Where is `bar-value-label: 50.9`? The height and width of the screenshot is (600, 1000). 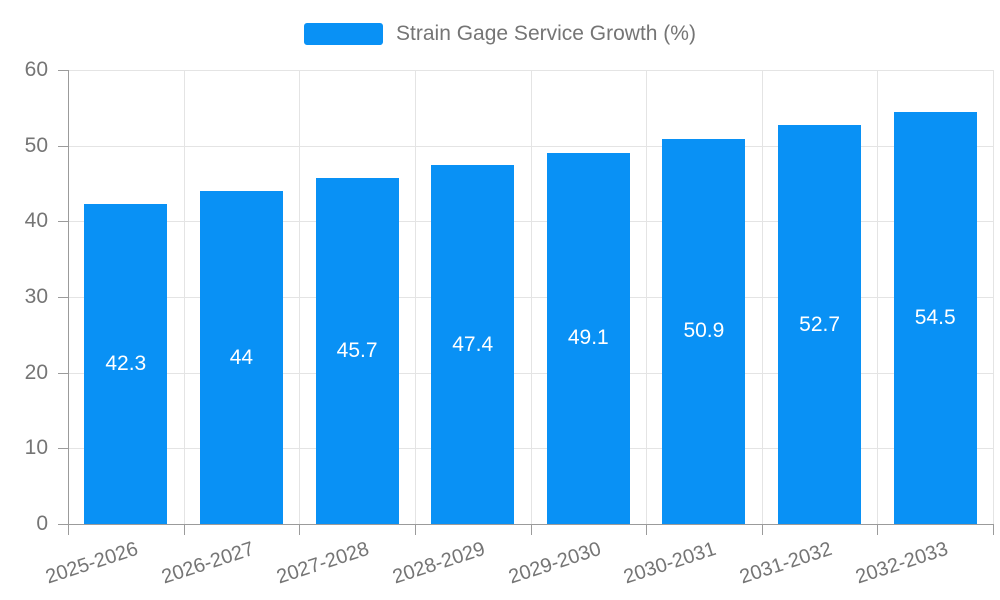 bar-value-label: 50.9 is located at coordinates (704, 331).